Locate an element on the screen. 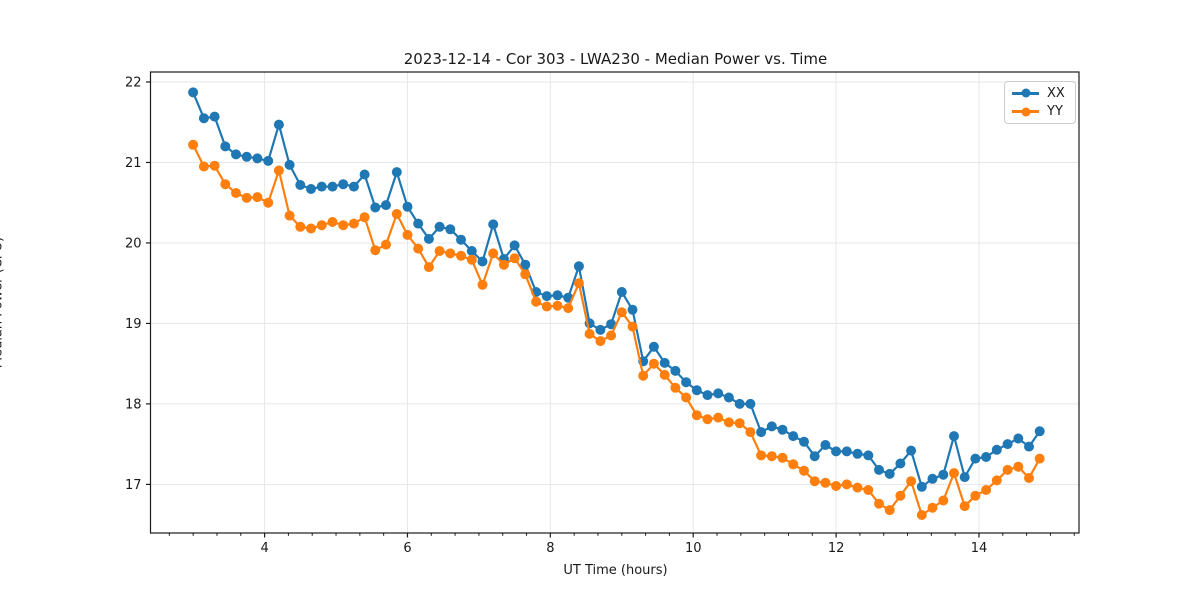 The image size is (1200, 600). y-axis-label: Median Power (CPU) is located at coordinates (3, 302).